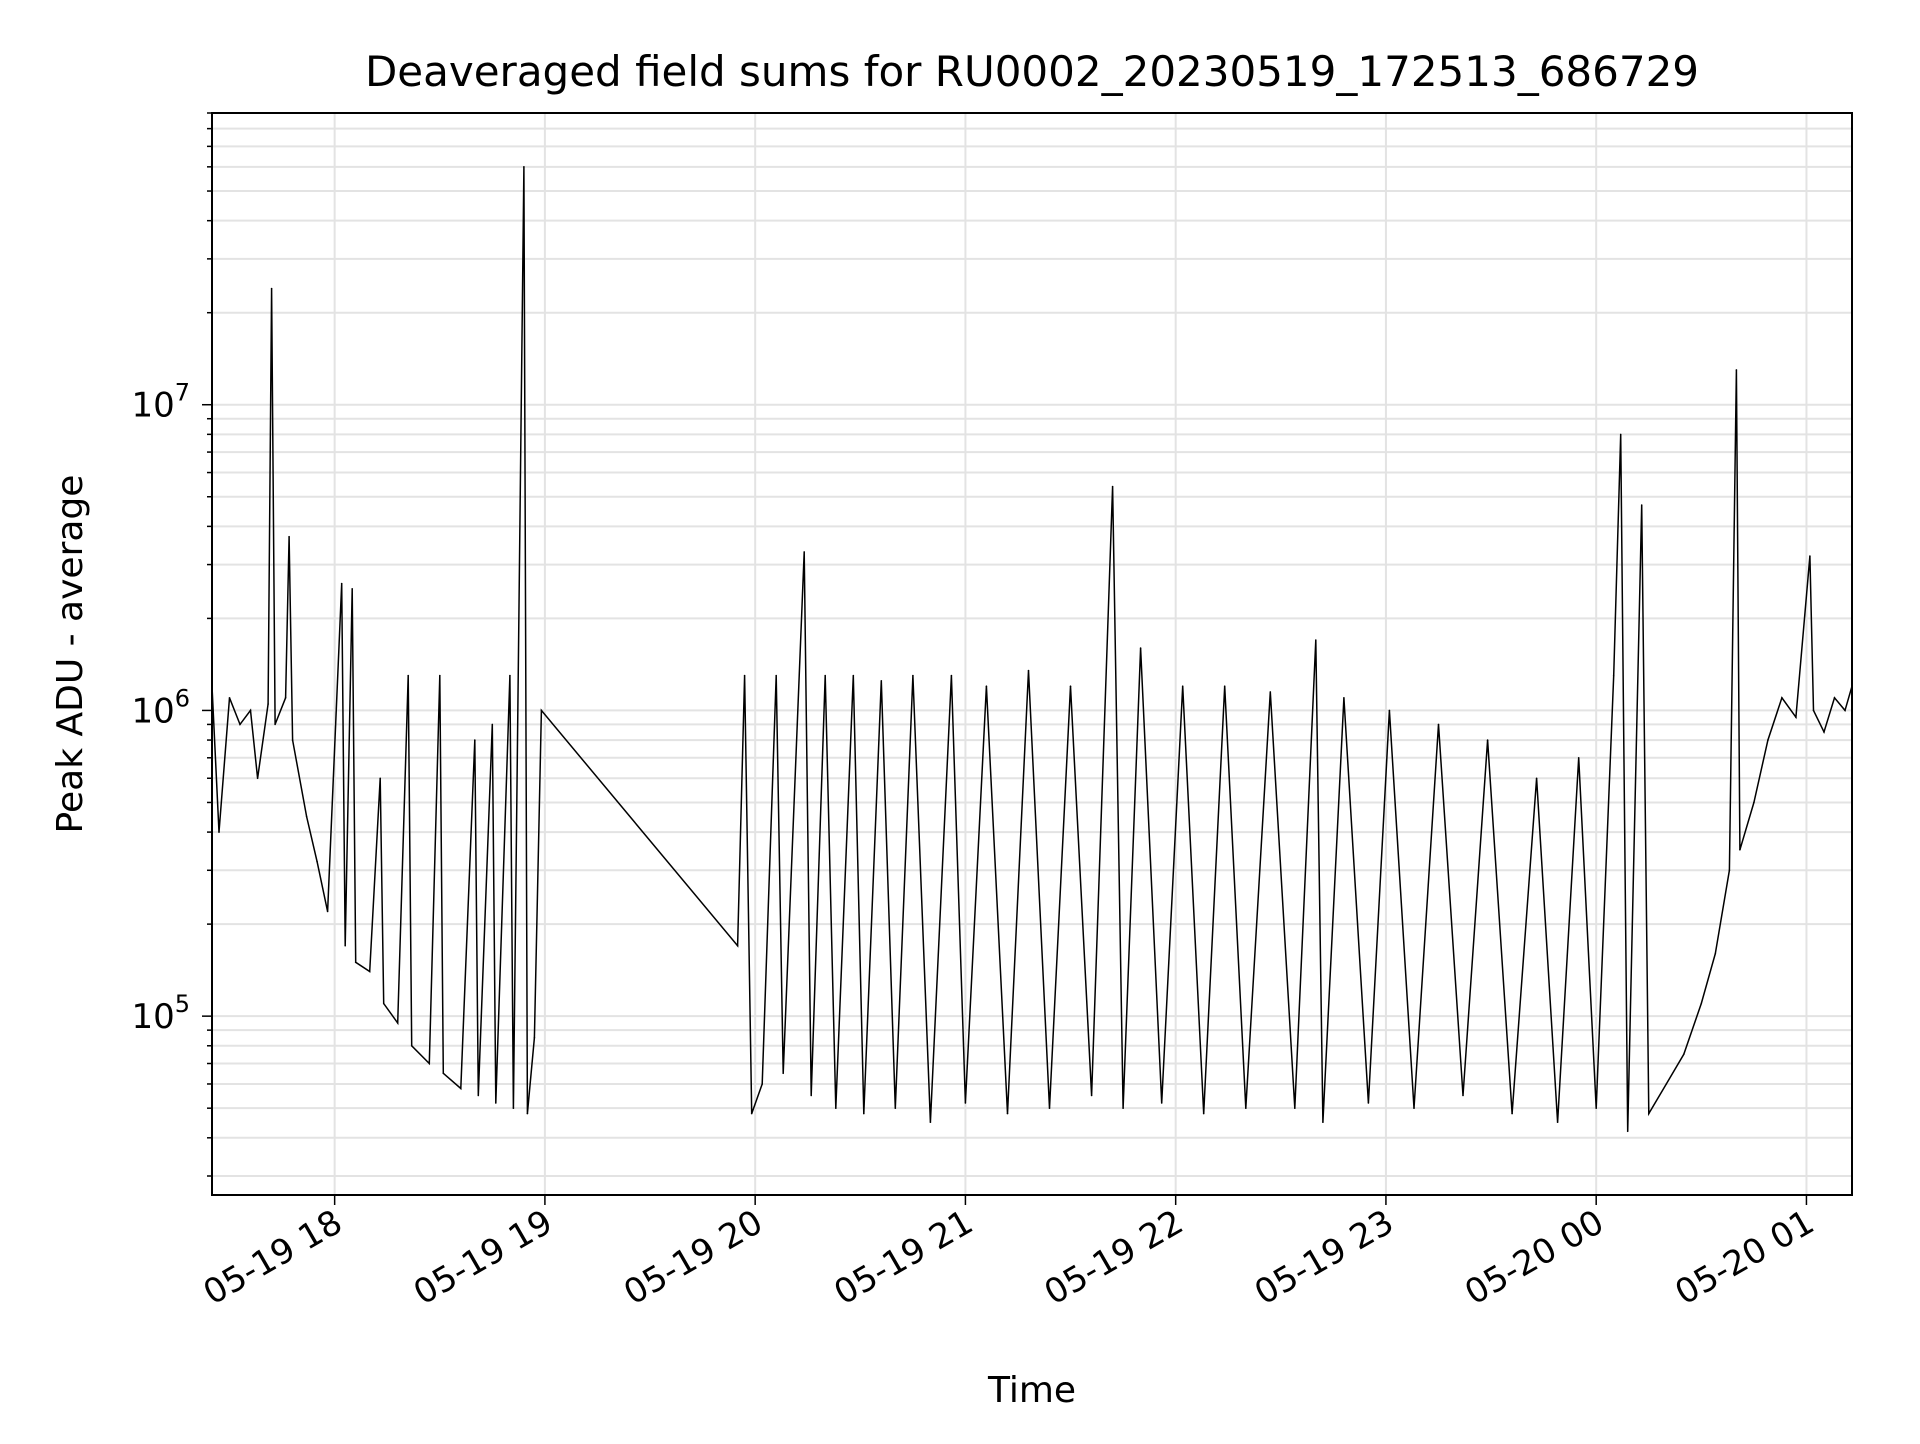 The image size is (1920, 1444). I want to click on y-tick-label: 10⁷, so click(160, 402).